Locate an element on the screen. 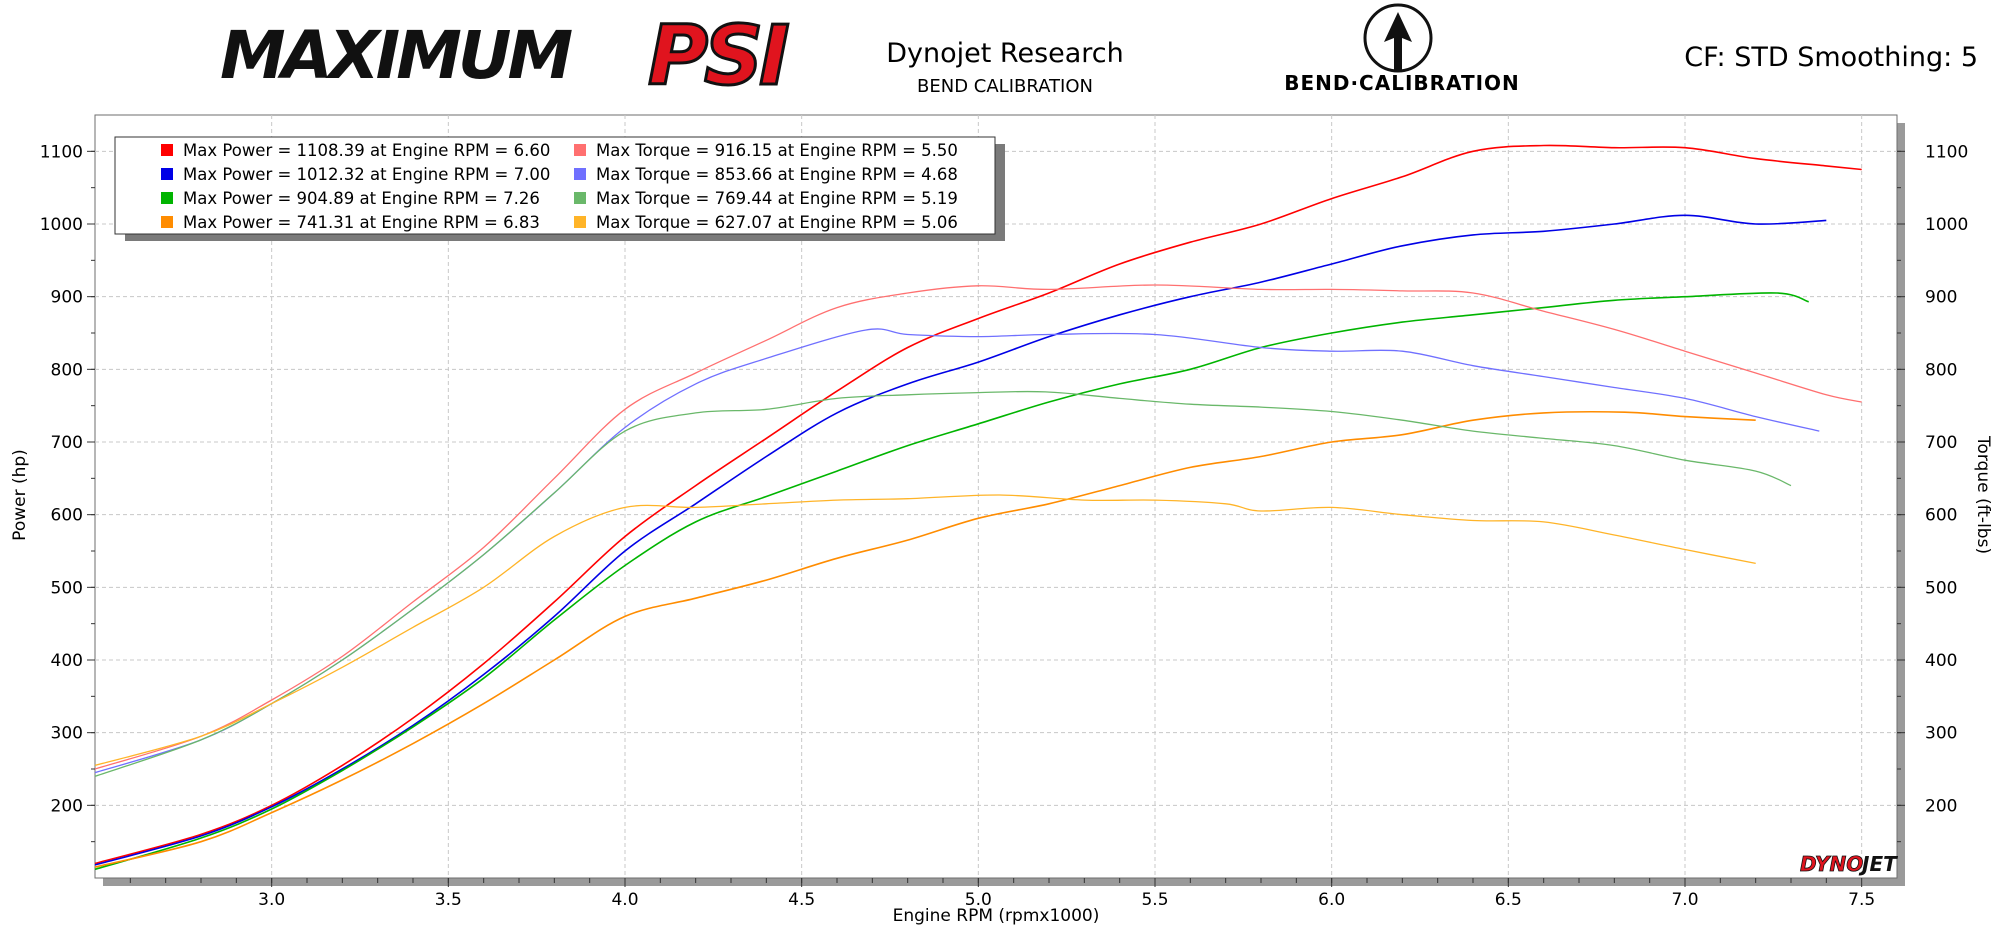 The height and width of the screenshot is (930, 2000). maximum-psi-logo: MAXIMUM PSI is located at coordinates (507, 57).